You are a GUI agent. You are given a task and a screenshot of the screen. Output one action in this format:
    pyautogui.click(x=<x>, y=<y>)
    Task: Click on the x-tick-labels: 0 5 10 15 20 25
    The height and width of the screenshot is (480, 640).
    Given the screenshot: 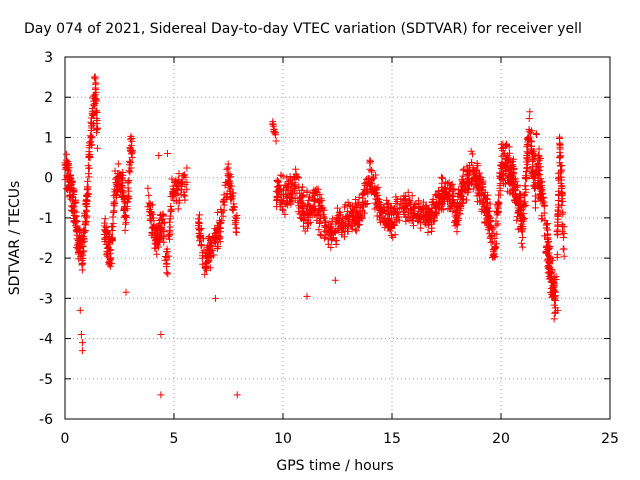 What is the action you would take?
    pyautogui.click(x=340, y=439)
    